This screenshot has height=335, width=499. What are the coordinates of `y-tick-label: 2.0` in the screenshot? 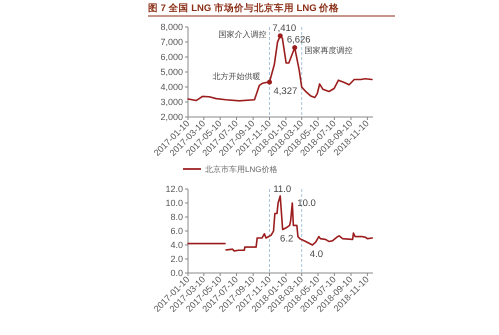 It's located at (176, 259).